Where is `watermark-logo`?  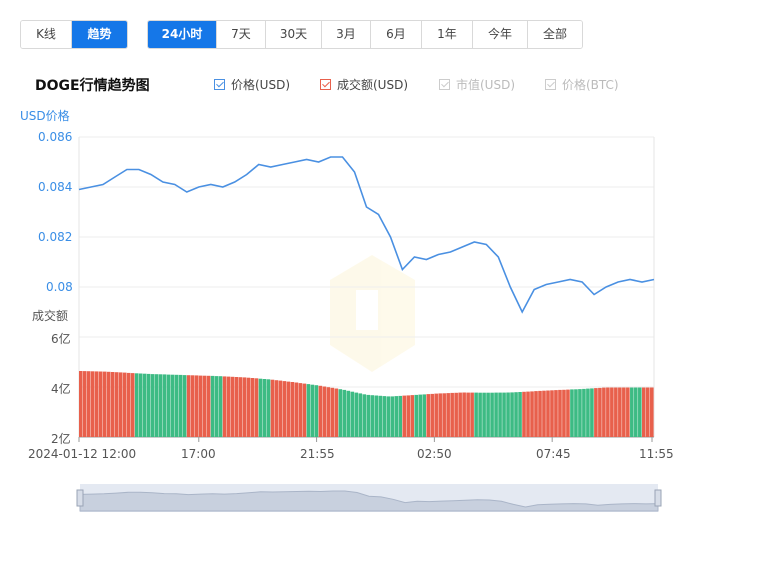
watermark-logo is located at coordinates (372, 313).